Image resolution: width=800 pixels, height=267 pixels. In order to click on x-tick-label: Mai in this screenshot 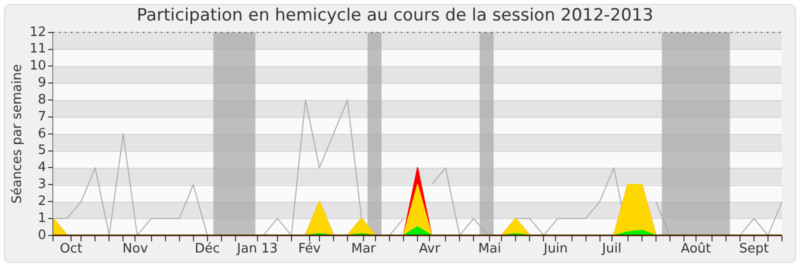, I will do `click(490, 249)`.